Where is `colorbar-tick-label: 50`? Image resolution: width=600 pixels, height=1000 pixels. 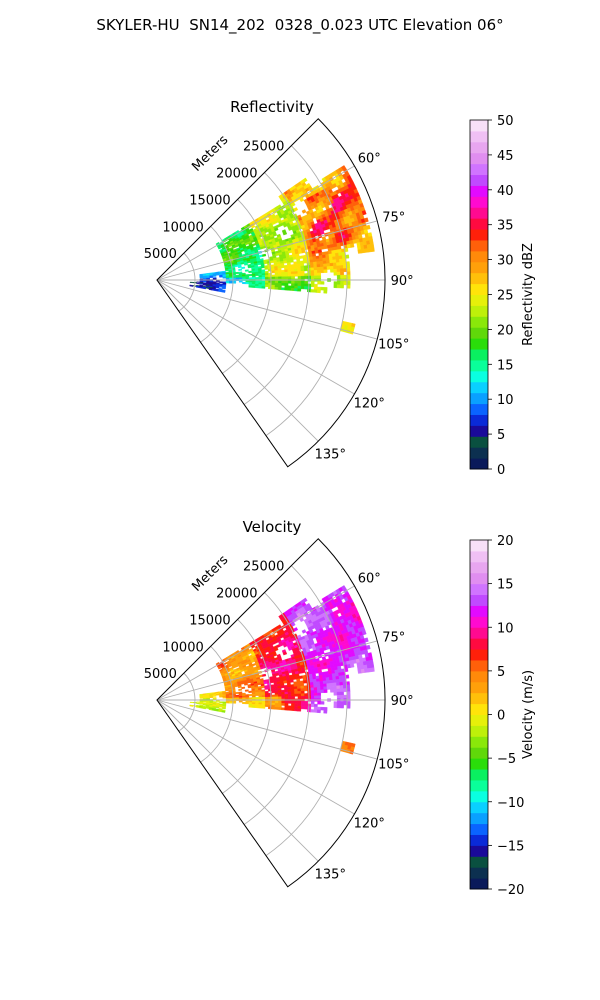 colorbar-tick-label: 50 is located at coordinates (505, 121).